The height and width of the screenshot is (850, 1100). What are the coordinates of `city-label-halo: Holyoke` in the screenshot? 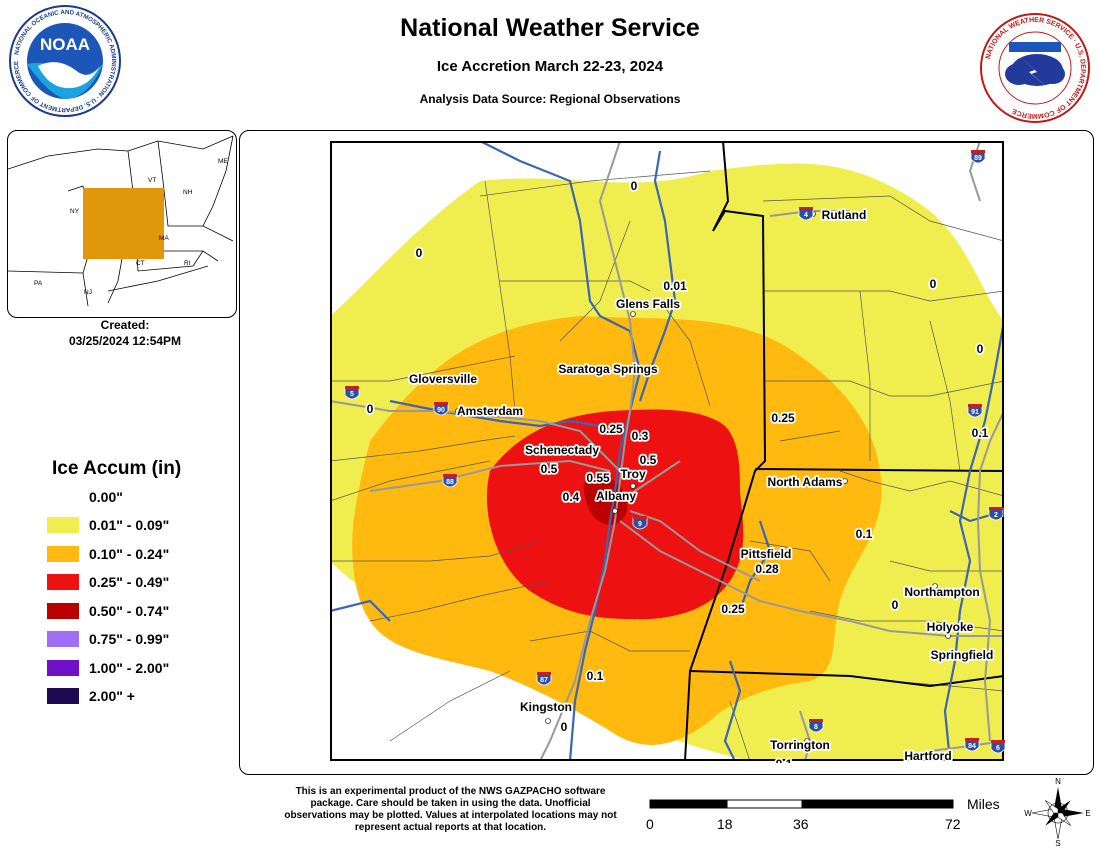 It's located at (950, 627).